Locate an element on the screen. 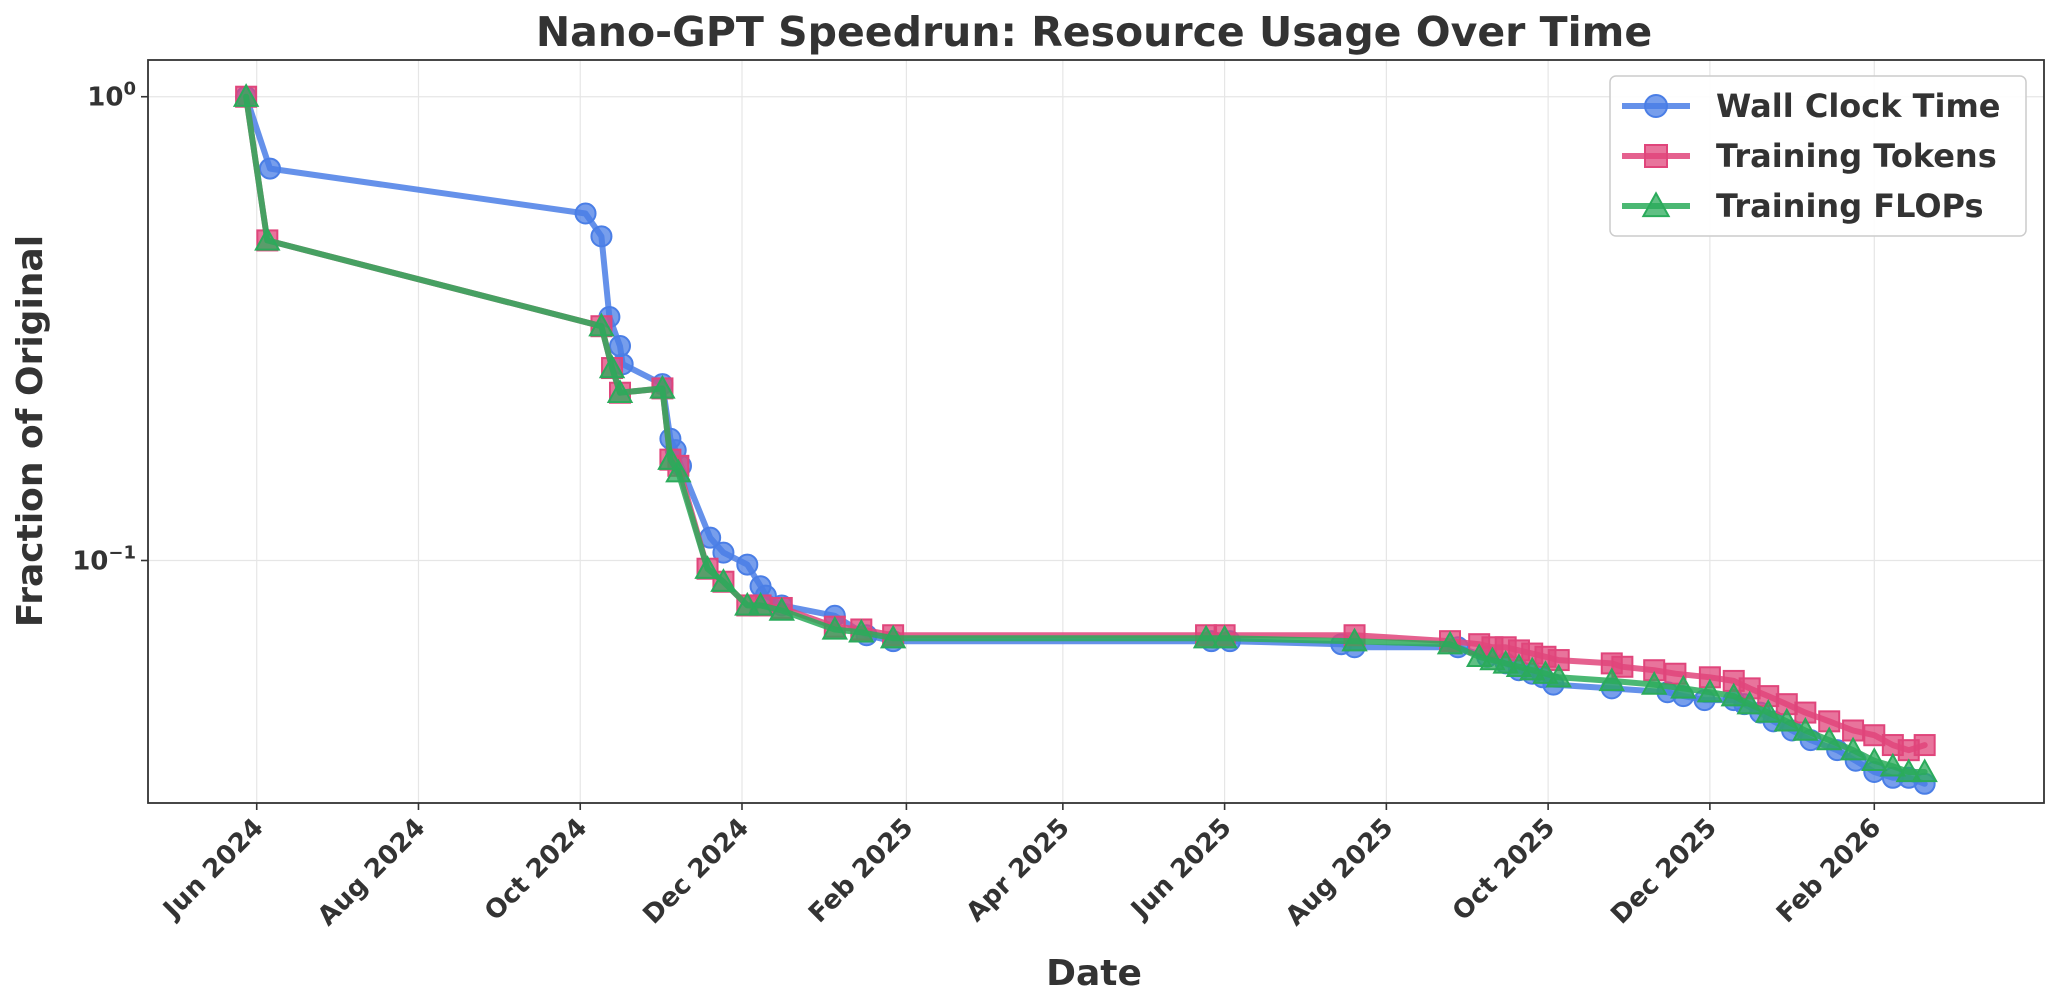  x-tick-label: Dec 2024 is located at coordinates (696, 871).